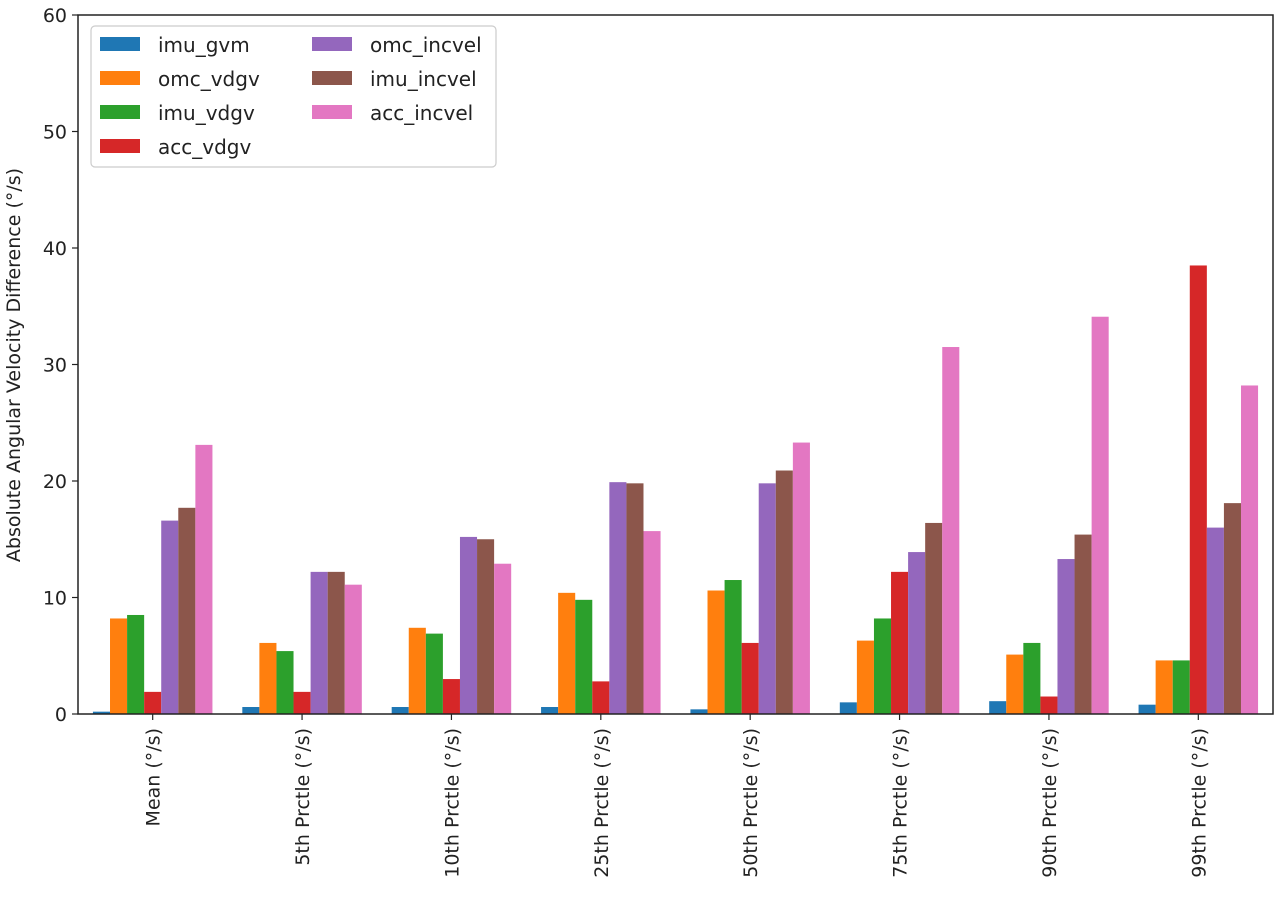  I want to click on x-tick-label: 99th Prctle (°/s), so click(1199, 803).